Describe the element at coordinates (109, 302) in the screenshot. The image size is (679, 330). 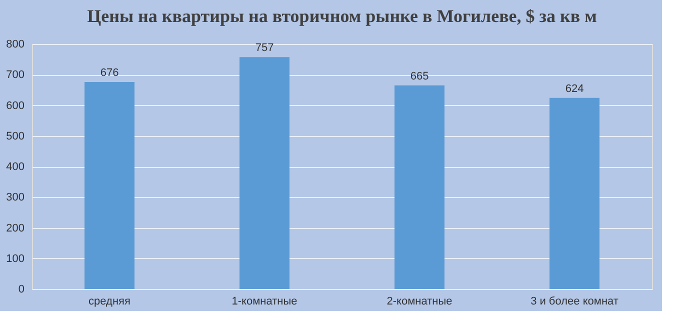
I see `x-tick-label: средняя` at that location.